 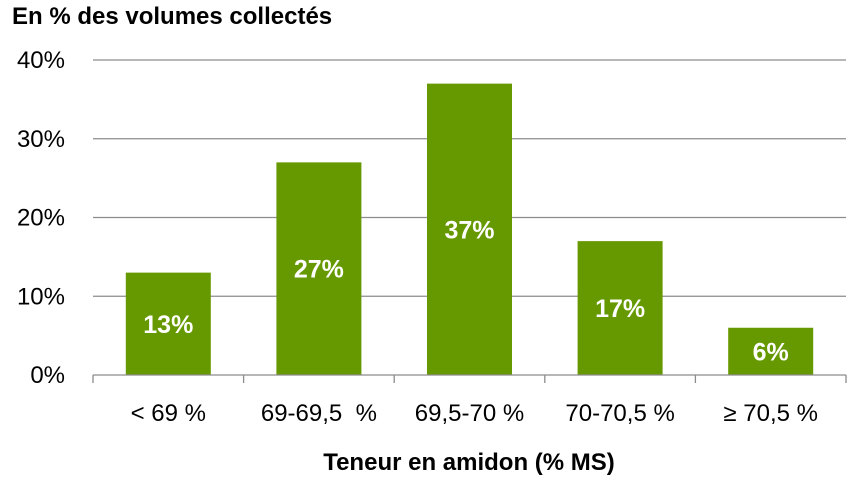 What do you see at coordinates (319, 413) in the screenshot?
I see `x-category-label: 69-69,5 %` at bounding box center [319, 413].